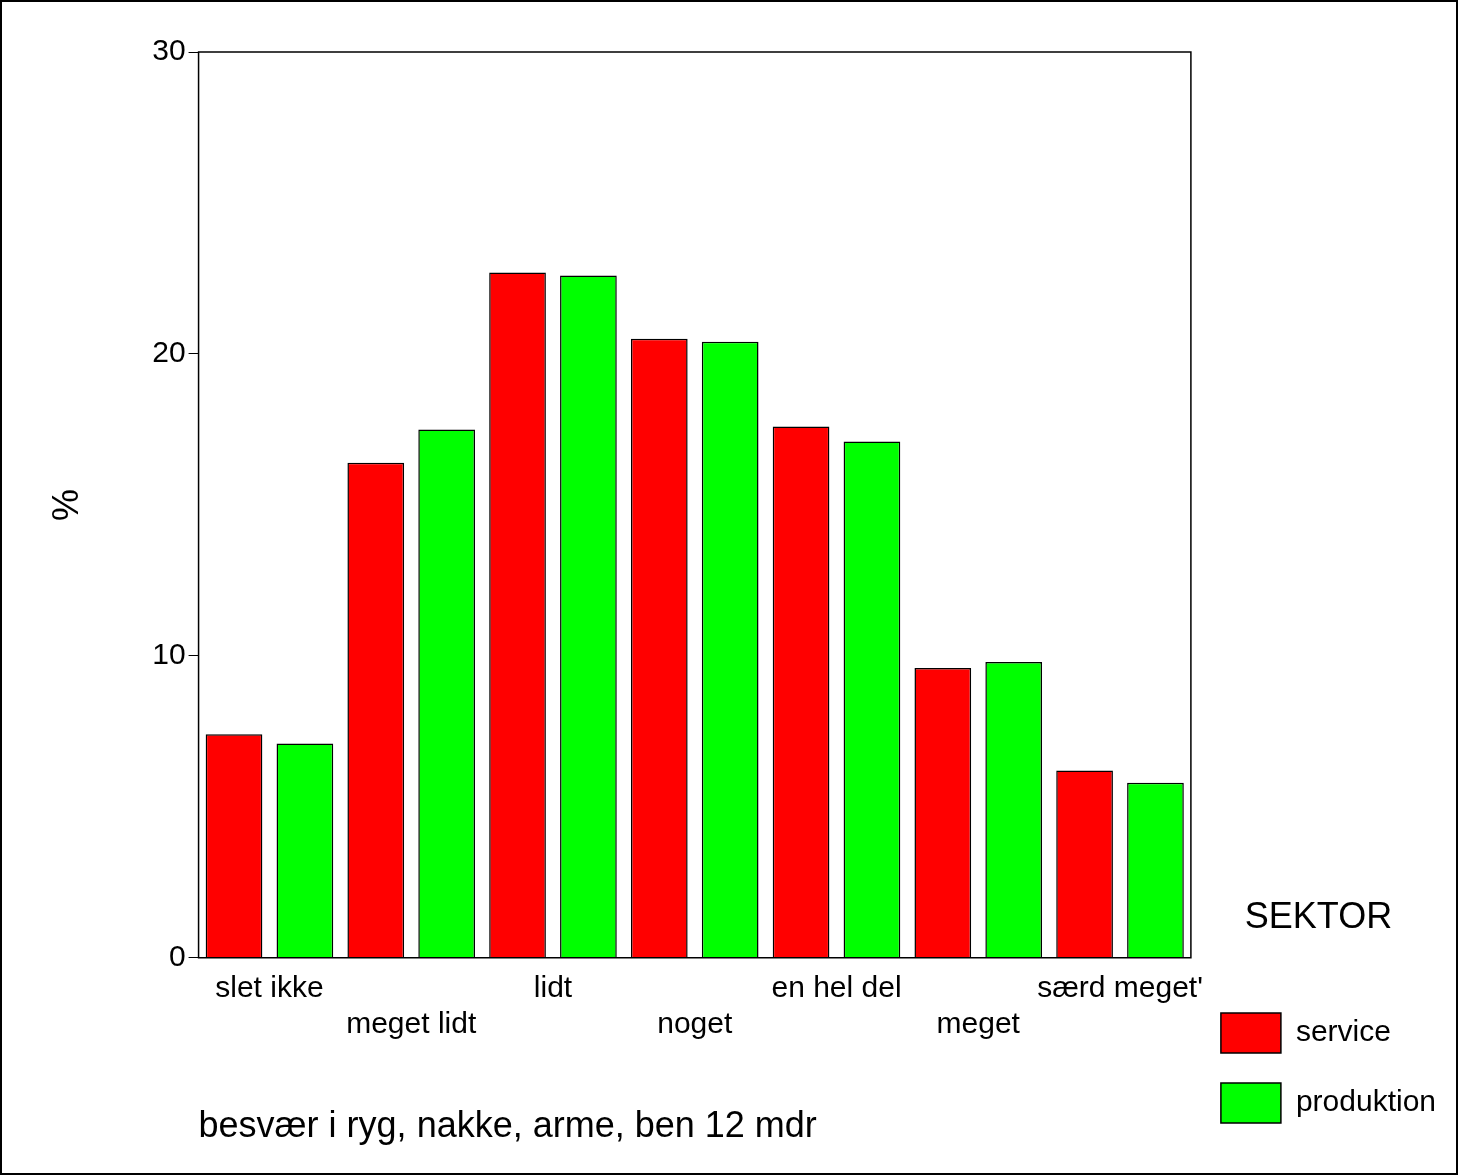  I want to click on x-tick-label: meget, so click(978, 1023).